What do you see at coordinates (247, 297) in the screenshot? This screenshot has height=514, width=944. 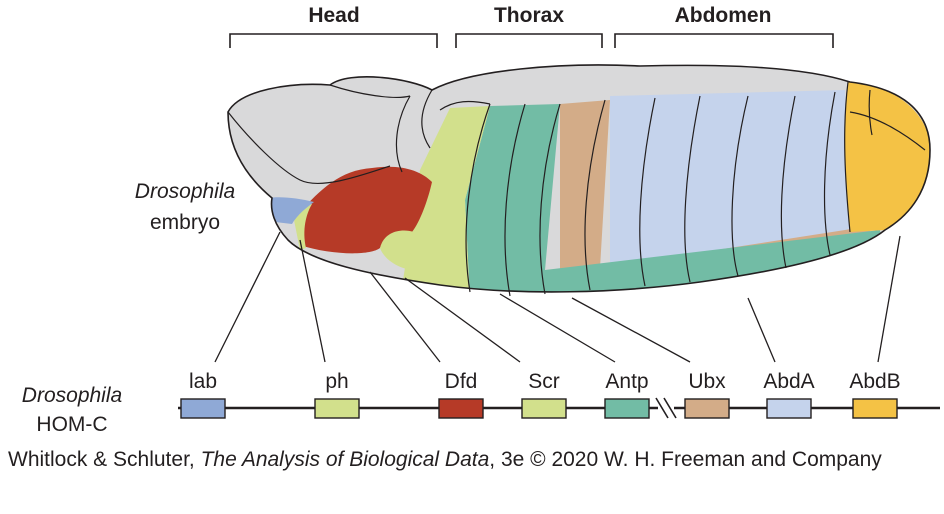 I see `connector-lab` at bounding box center [247, 297].